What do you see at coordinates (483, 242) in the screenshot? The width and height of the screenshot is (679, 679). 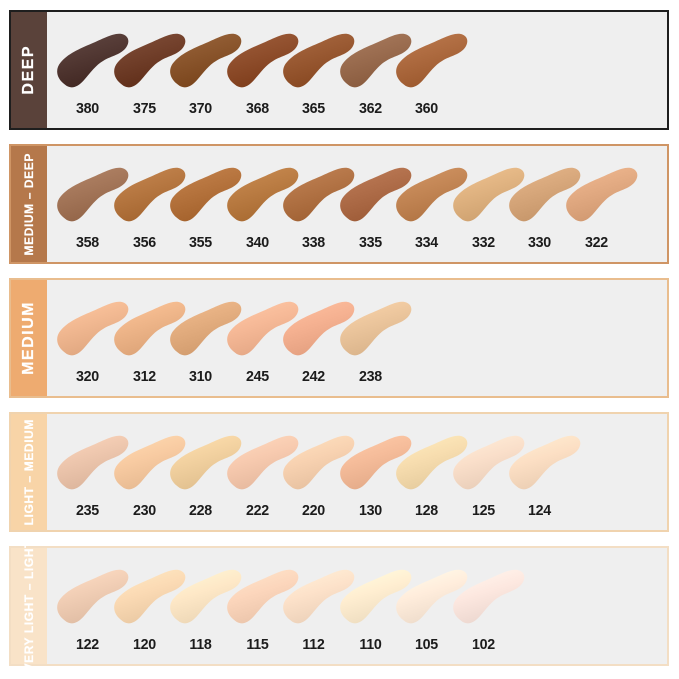 I see `shade-number: 332` at bounding box center [483, 242].